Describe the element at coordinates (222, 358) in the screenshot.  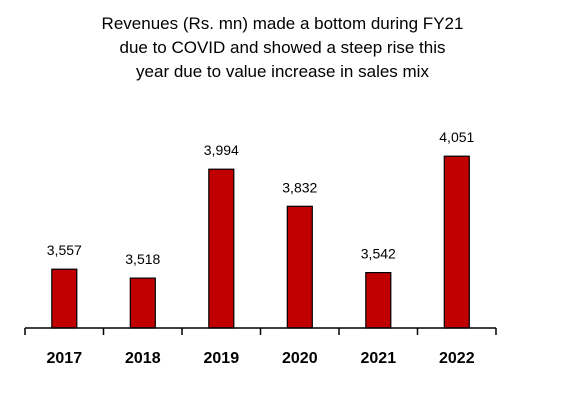
I see `x-tick-label-2019: 2019` at that location.